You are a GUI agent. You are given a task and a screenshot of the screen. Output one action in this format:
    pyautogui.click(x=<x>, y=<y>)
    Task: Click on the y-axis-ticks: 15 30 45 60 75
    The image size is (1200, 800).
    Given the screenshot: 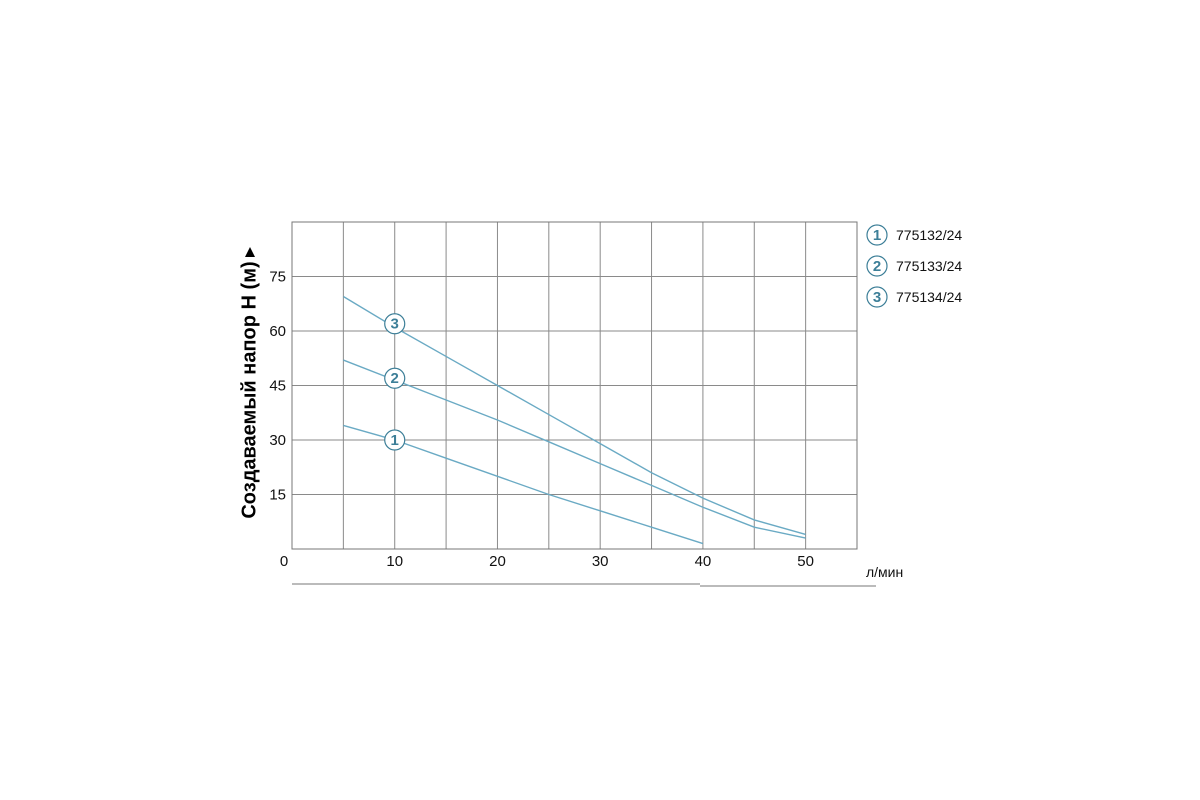 What is the action you would take?
    pyautogui.click(x=277, y=386)
    